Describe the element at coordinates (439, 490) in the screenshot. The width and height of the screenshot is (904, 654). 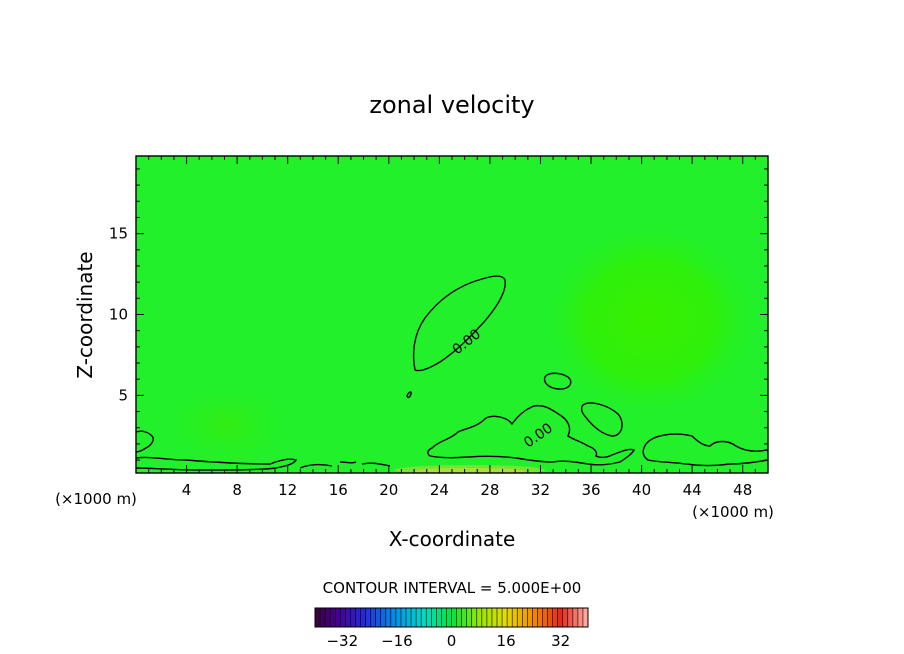
I see `x-tick-label: 24` at that location.